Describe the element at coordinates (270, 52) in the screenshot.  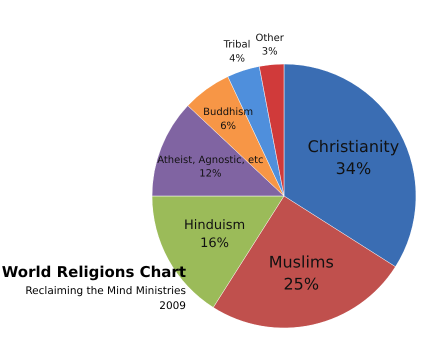
I see `data-label: 3%` at that location.